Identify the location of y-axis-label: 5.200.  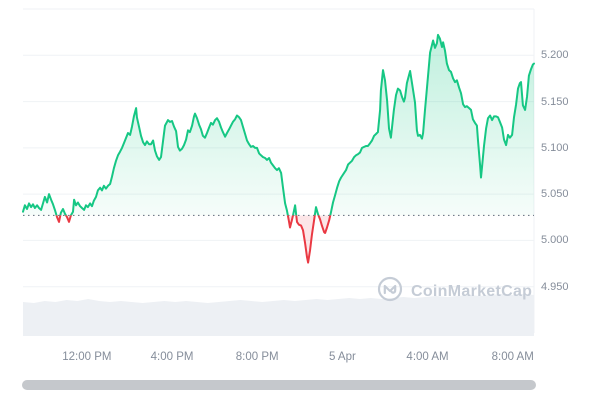
(555, 55).